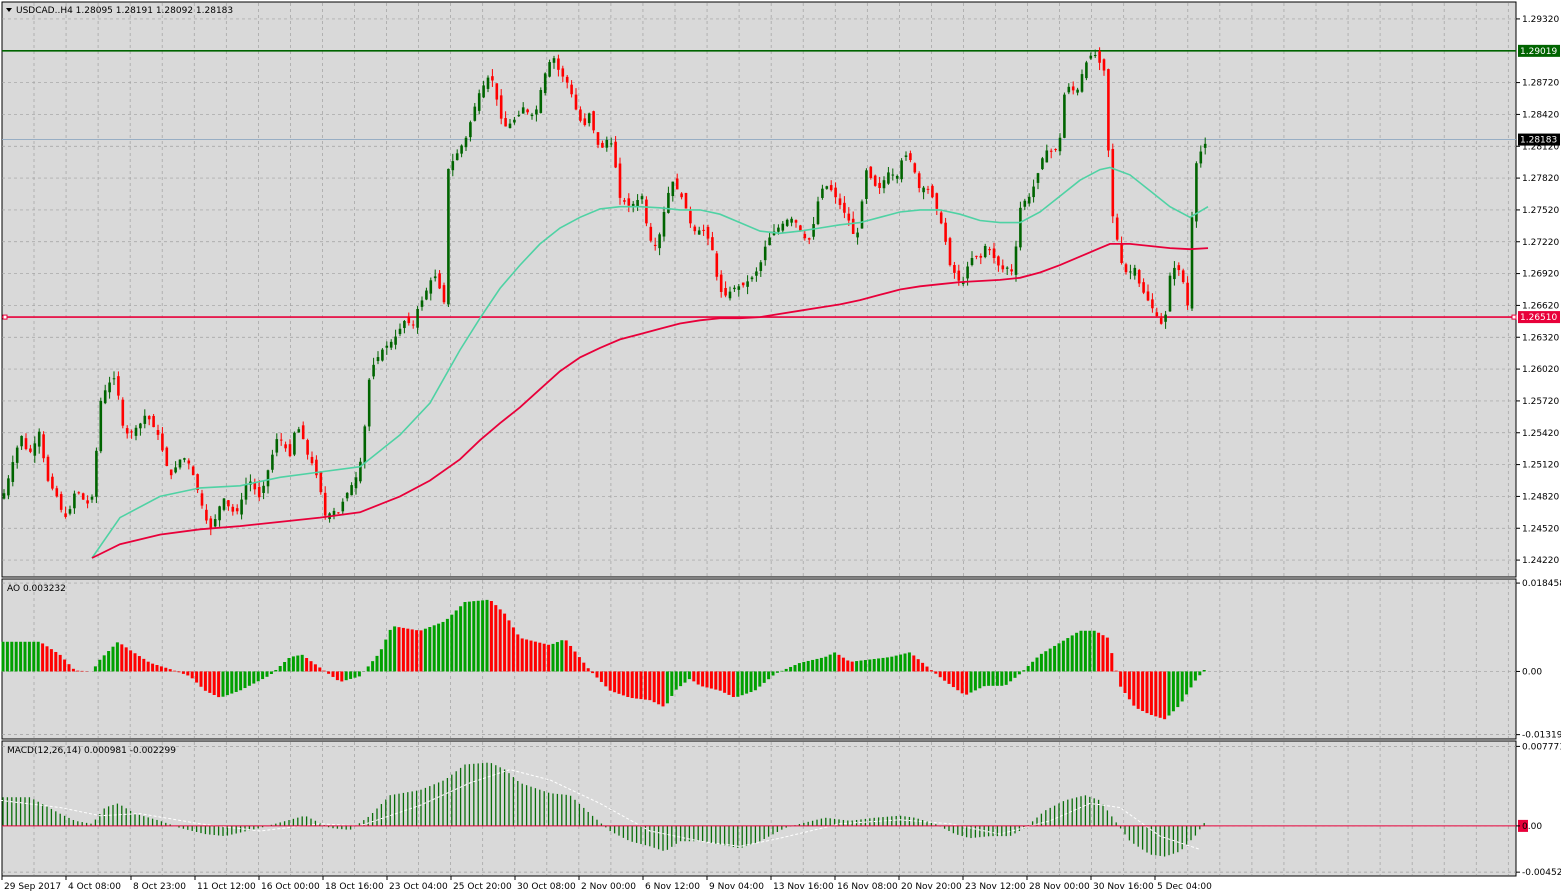 The width and height of the screenshot is (1561, 896). I want to click on x-tick-label: 4 Oct 08:00, so click(94, 887).